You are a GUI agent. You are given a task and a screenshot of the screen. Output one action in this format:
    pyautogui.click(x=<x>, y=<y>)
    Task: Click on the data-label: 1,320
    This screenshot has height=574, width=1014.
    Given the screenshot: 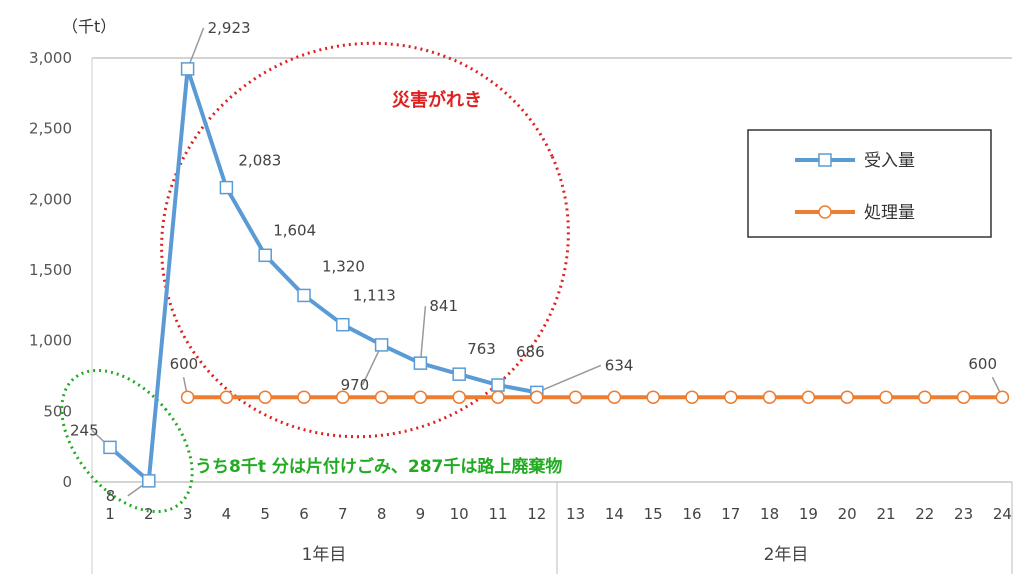 What is the action you would take?
    pyautogui.click(x=343, y=266)
    